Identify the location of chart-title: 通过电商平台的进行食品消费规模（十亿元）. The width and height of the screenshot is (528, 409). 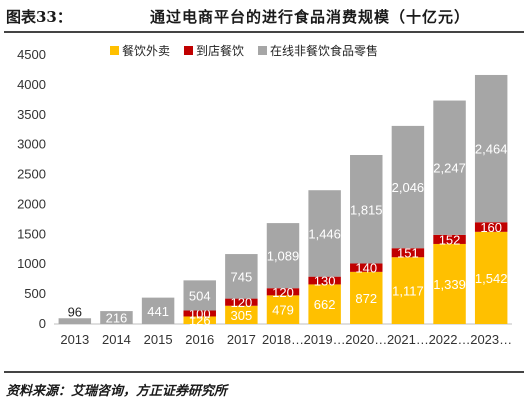
(310, 17).